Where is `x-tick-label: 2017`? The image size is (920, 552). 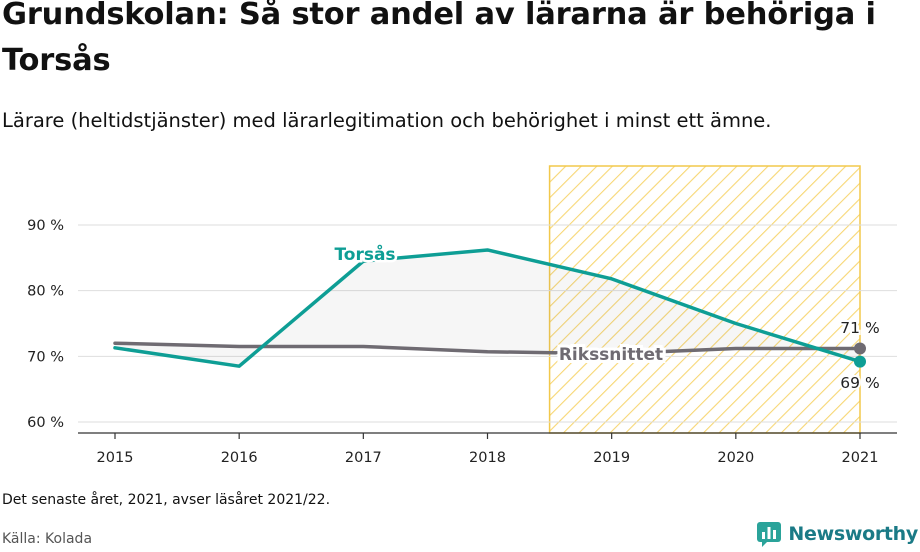
x-tick-label: 2017 is located at coordinates (363, 458).